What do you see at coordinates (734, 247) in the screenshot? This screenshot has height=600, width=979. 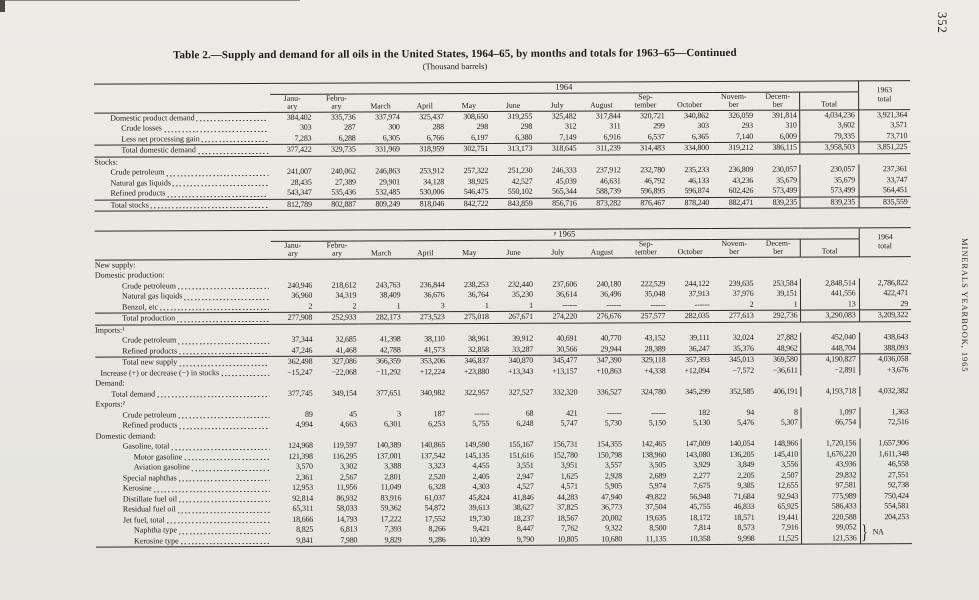 I see `month-header: Novem- ber` at bounding box center [734, 247].